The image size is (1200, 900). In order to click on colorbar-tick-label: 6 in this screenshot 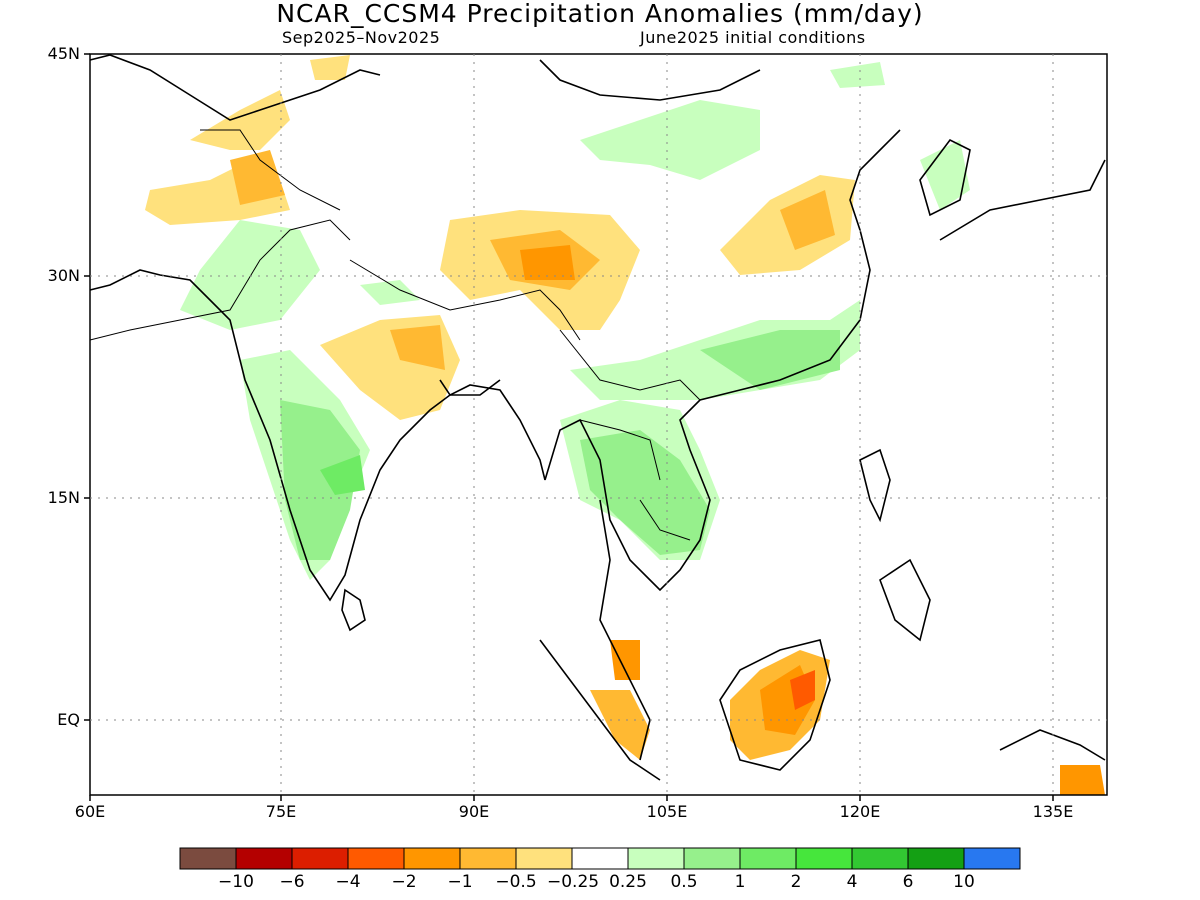, I will do `click(908, 882)`.